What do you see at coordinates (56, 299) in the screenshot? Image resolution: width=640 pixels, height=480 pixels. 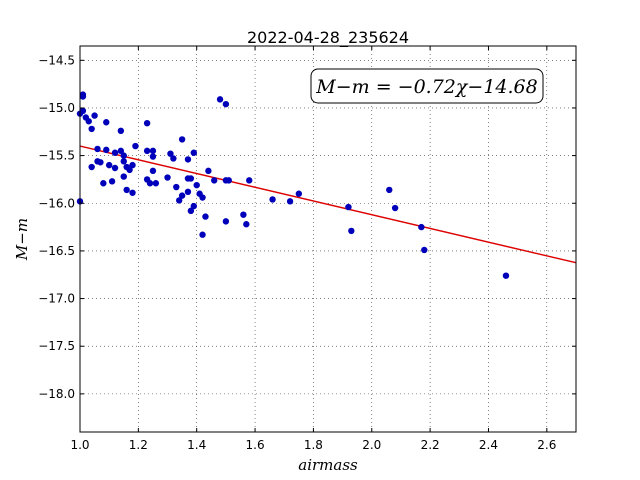 I see `y-tick-label: −17.0` at bounding box center [56, 299].